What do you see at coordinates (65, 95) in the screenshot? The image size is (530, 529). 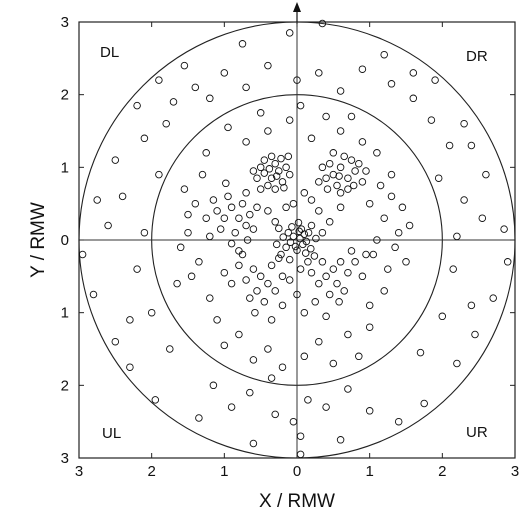 I see `y-tick-label: 2` at bounding box center [65, 95].